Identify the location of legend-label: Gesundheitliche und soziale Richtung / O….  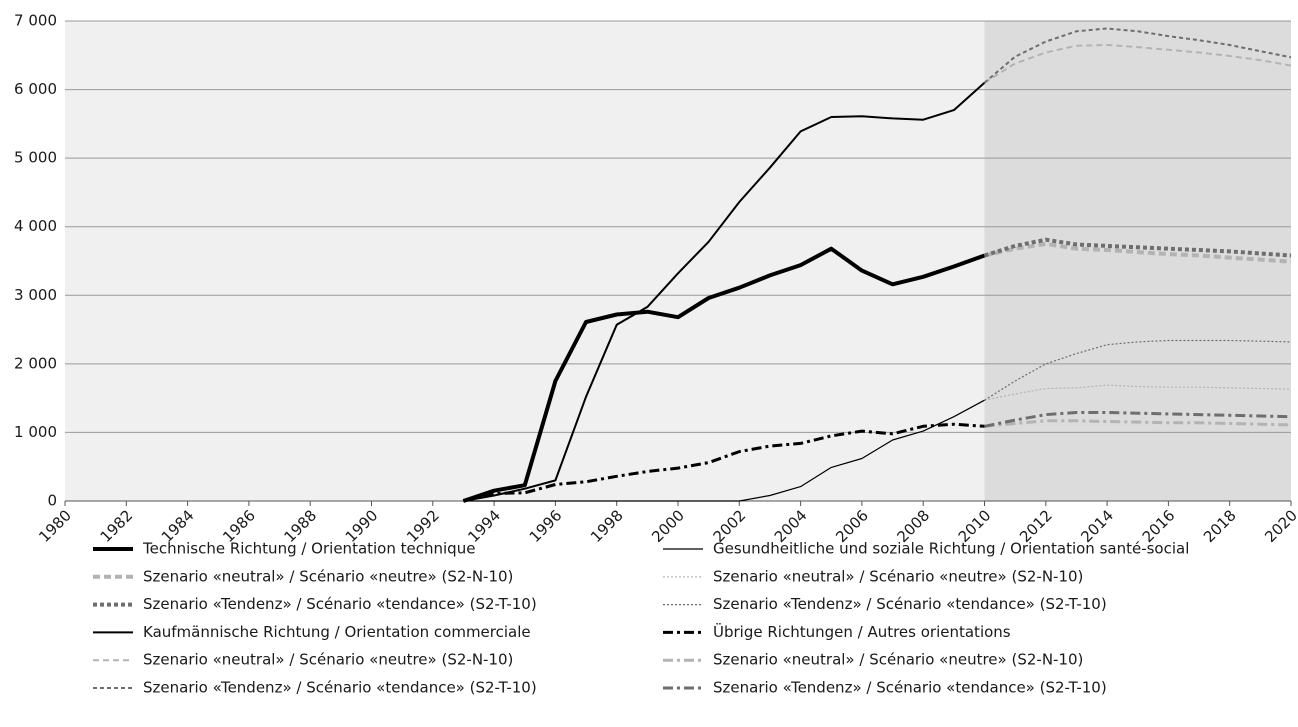
(951, 549).